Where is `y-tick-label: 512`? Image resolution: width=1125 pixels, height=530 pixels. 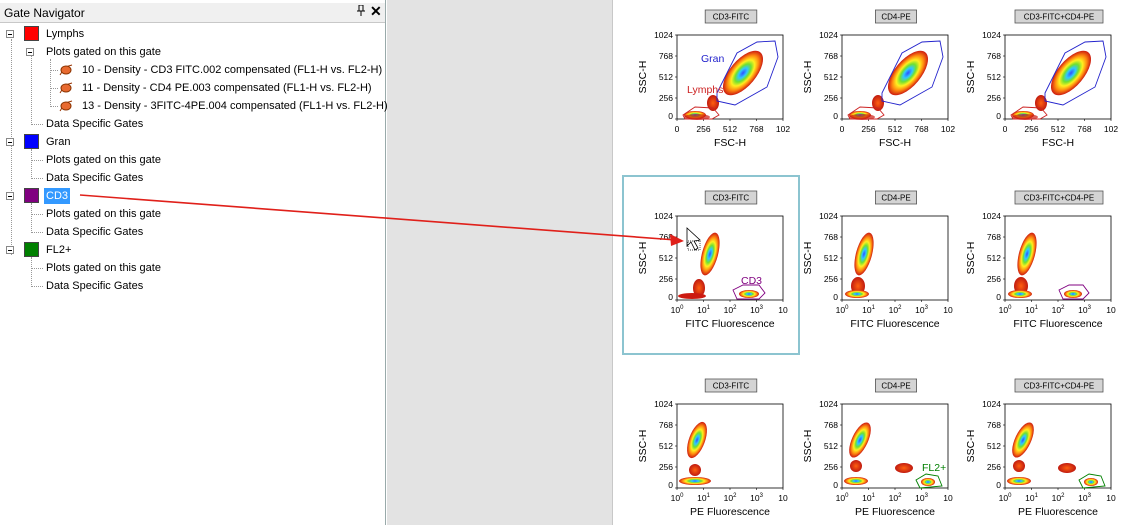
y-tick-label: 512 is located at coordinates (831, 446).